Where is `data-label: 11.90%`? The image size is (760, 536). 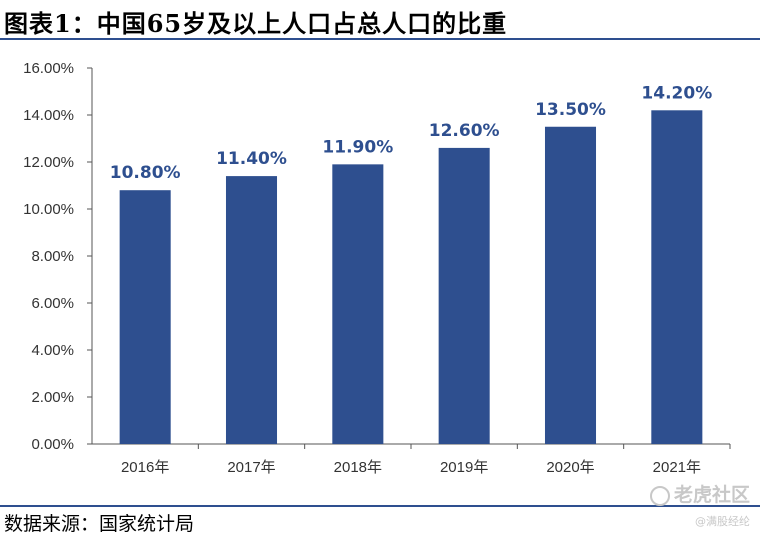 data-label: 11.90% is located at coordinates (357, 147).